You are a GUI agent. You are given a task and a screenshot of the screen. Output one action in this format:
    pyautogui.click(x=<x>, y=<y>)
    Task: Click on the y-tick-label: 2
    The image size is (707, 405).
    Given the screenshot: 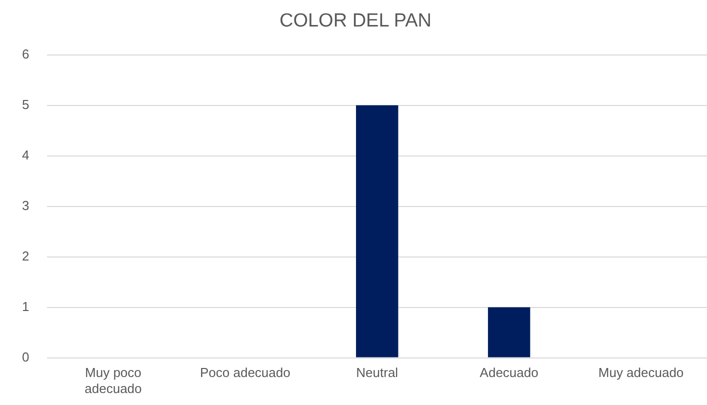 What is the action you would take?
    pyautogui.click(x=26, y=256)
    